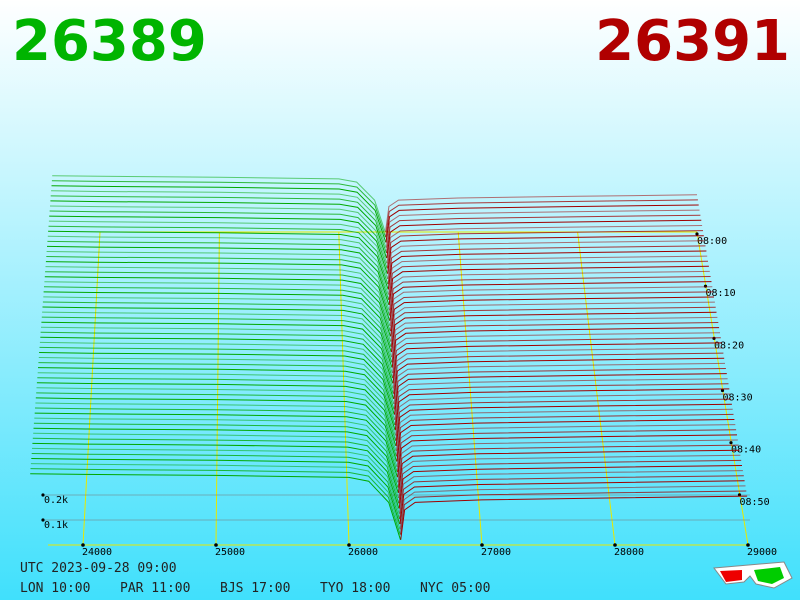 This screenshot has height=600, width=800. I want to click on 3d-glasses-icon, so click(753, 575).